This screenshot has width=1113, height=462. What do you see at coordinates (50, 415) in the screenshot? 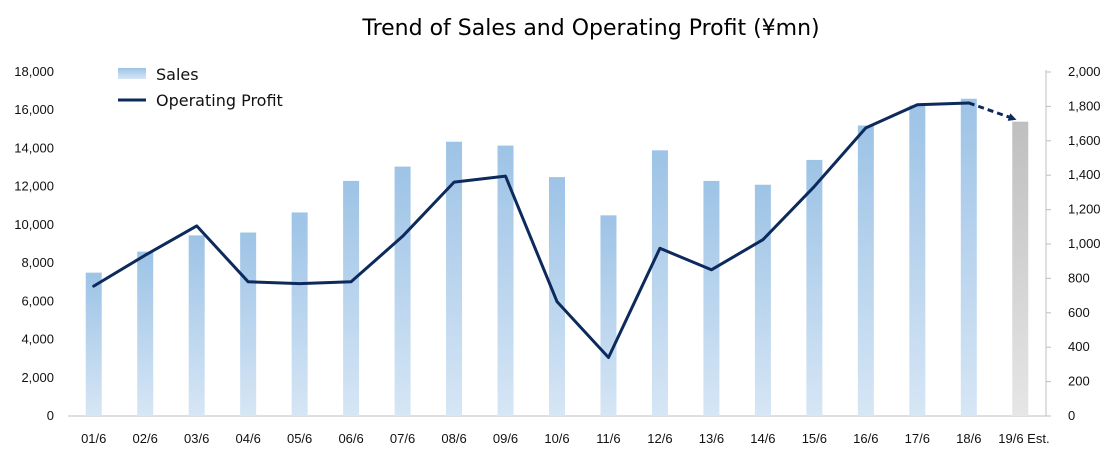
I see `y-left-tick-label: 0` at bounding box center [50, 415].